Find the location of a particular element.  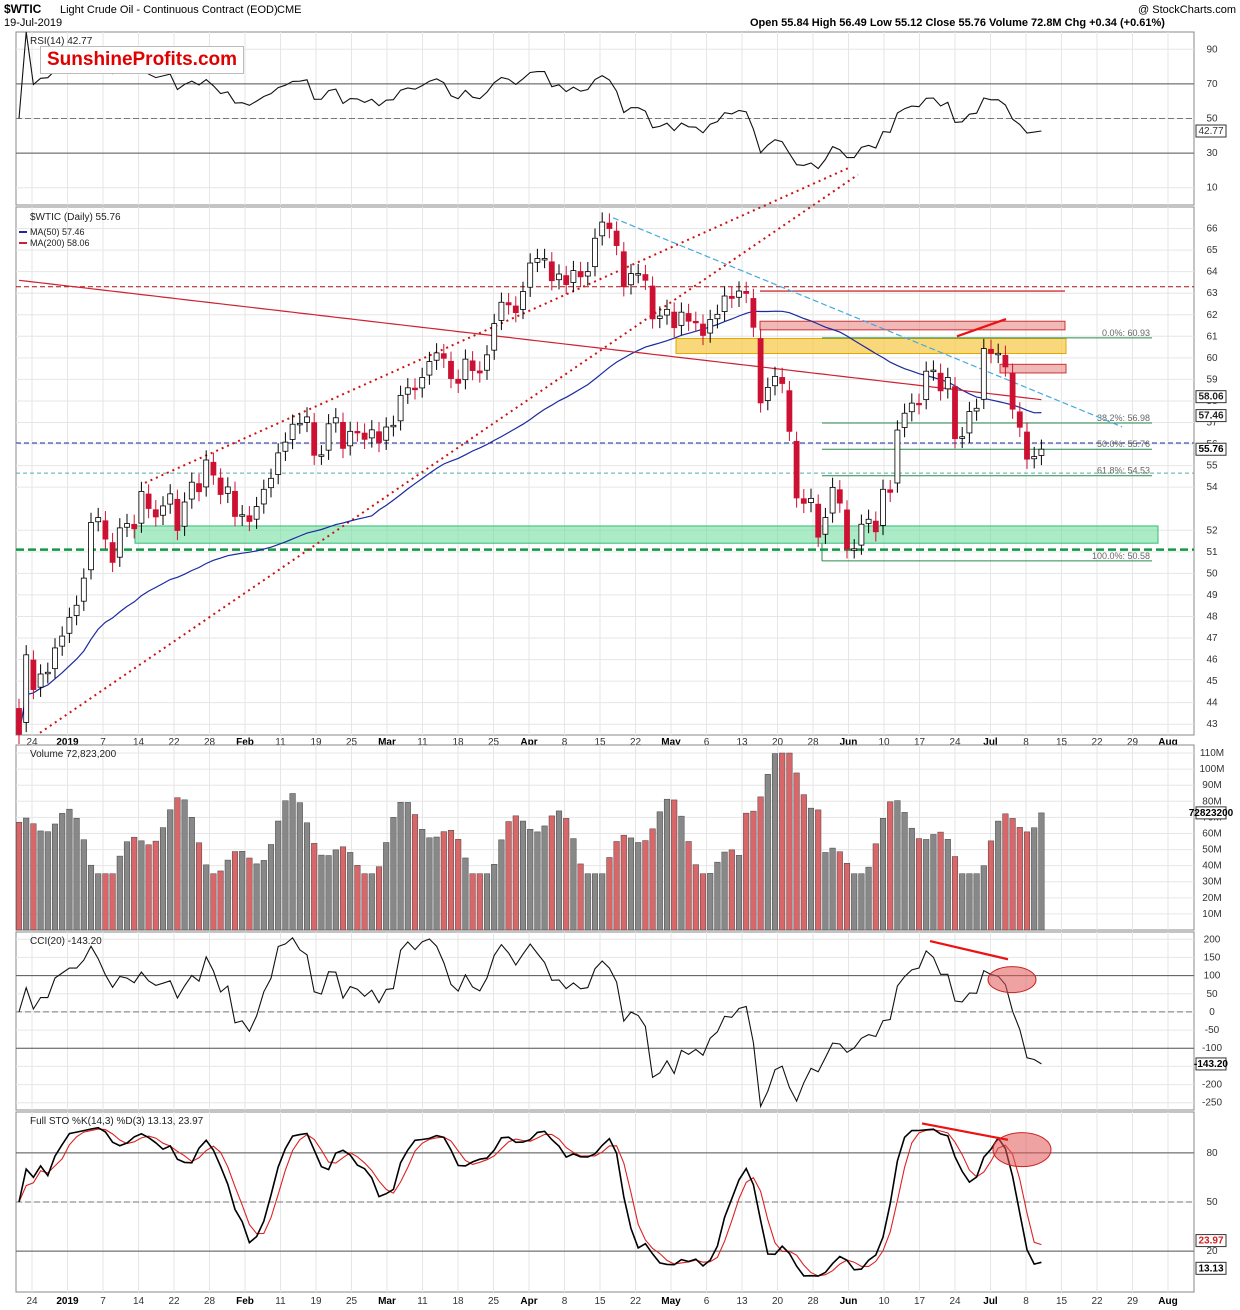

x-axis-label: 20 is located at coordinates (778, 742).